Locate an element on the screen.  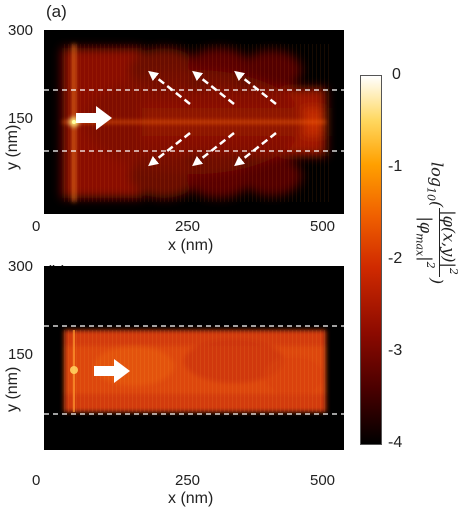
x-tick-a-500: 500 is located at coordinates (323, 226).